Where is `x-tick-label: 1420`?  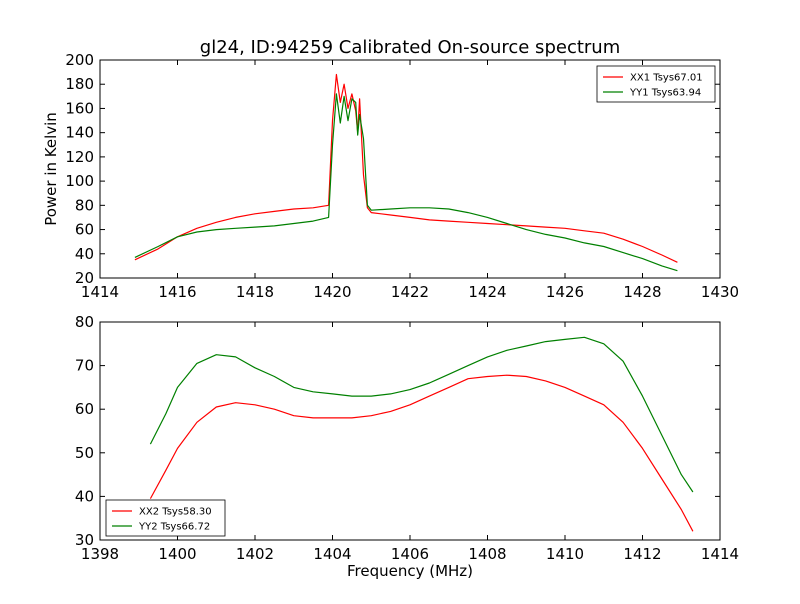
x-tick-label: 1420 is located at coordinates (332, 292).